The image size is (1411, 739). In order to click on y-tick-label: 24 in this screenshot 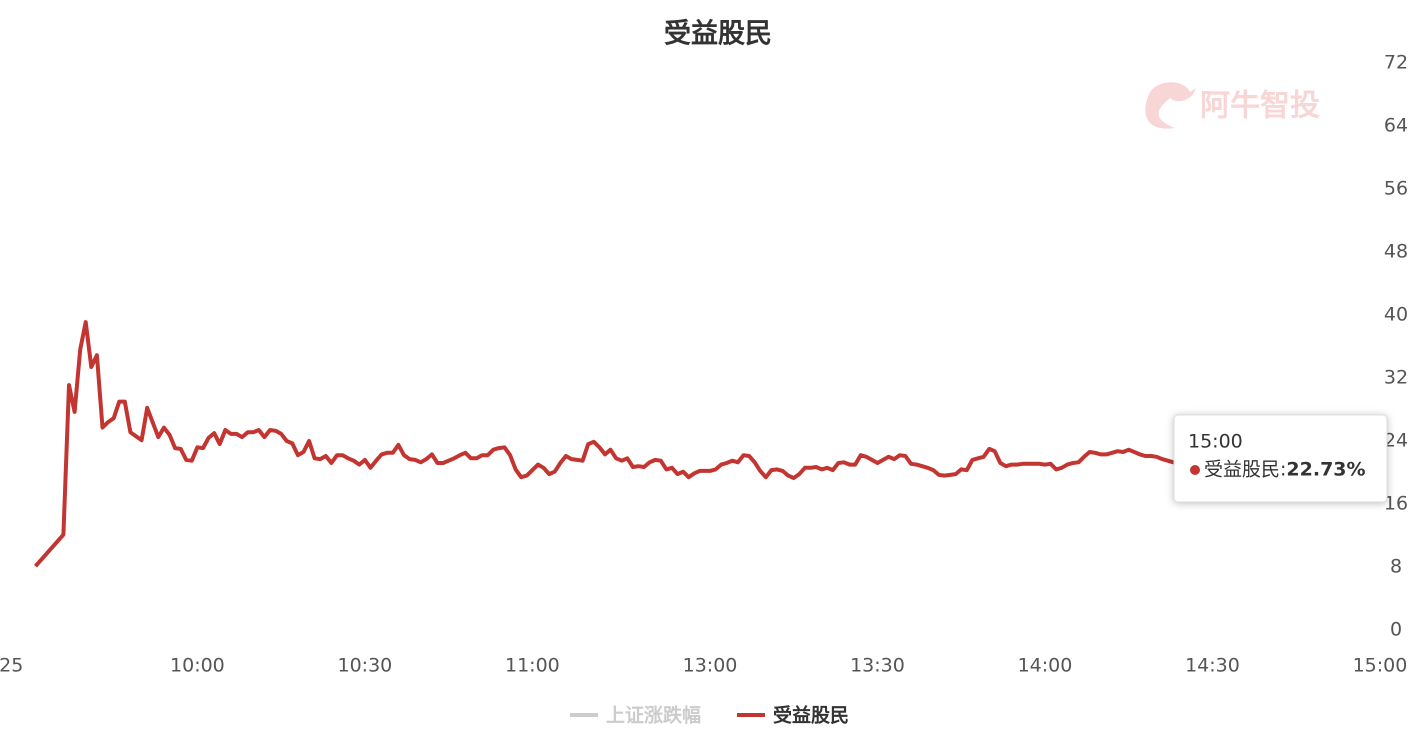, I will do `click(1396, 441)`.